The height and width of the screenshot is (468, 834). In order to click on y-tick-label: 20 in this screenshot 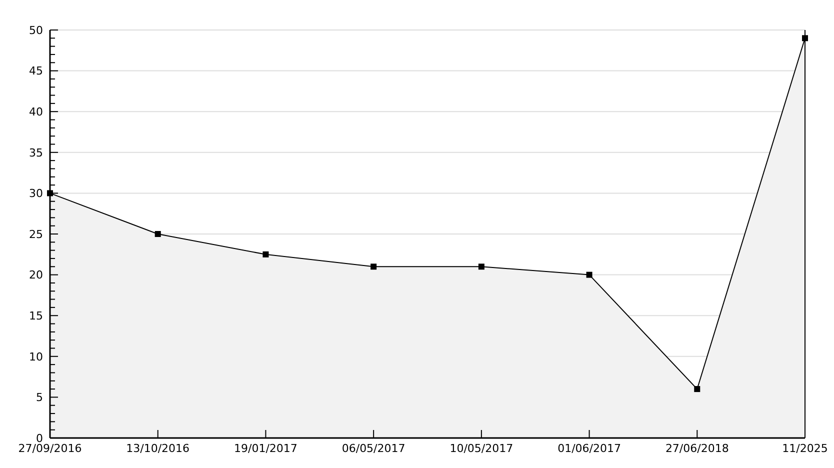, I will do `click(36, 275)`.